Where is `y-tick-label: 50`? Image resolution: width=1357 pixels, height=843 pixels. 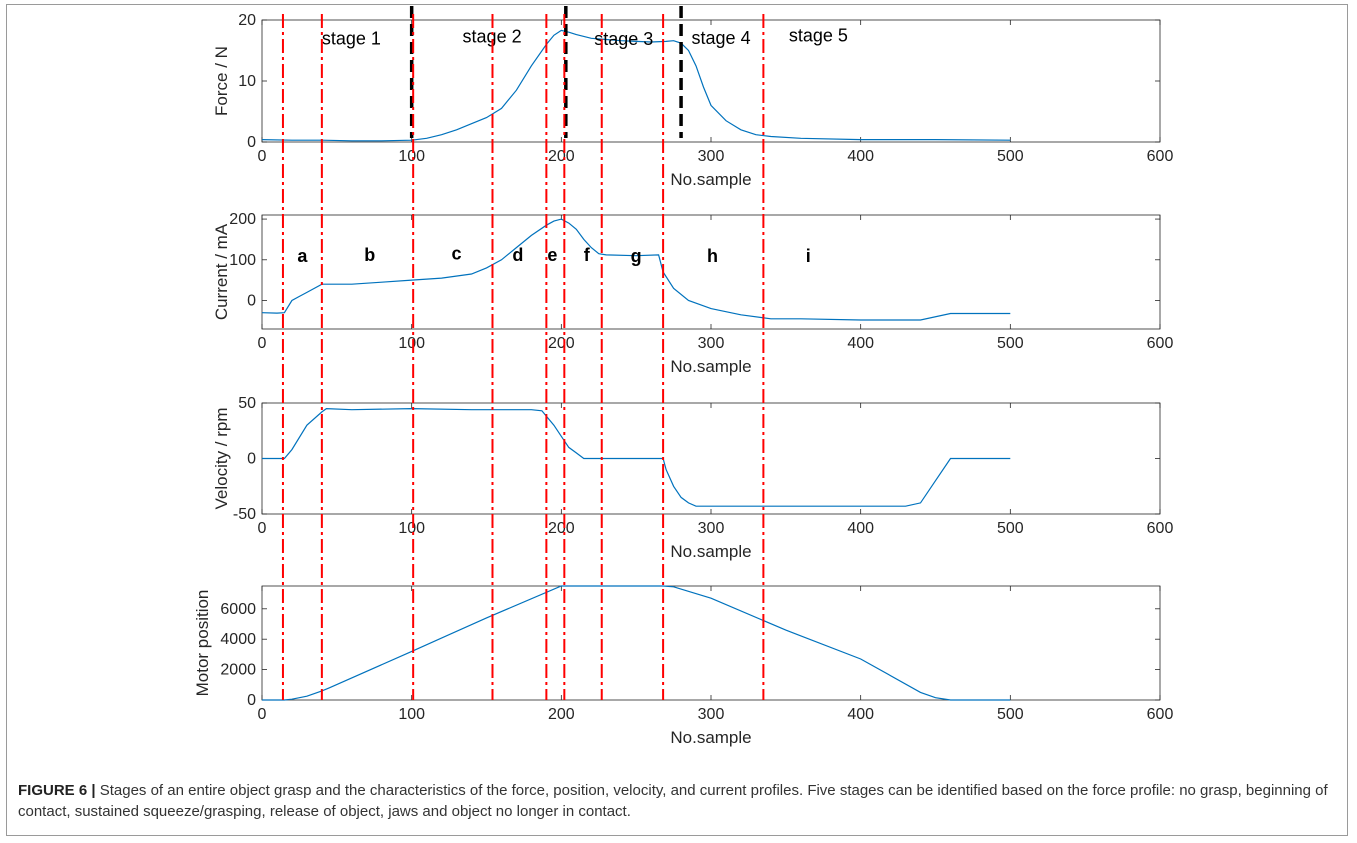 y-tick-label: 50 is located at coordinates (247, 403).